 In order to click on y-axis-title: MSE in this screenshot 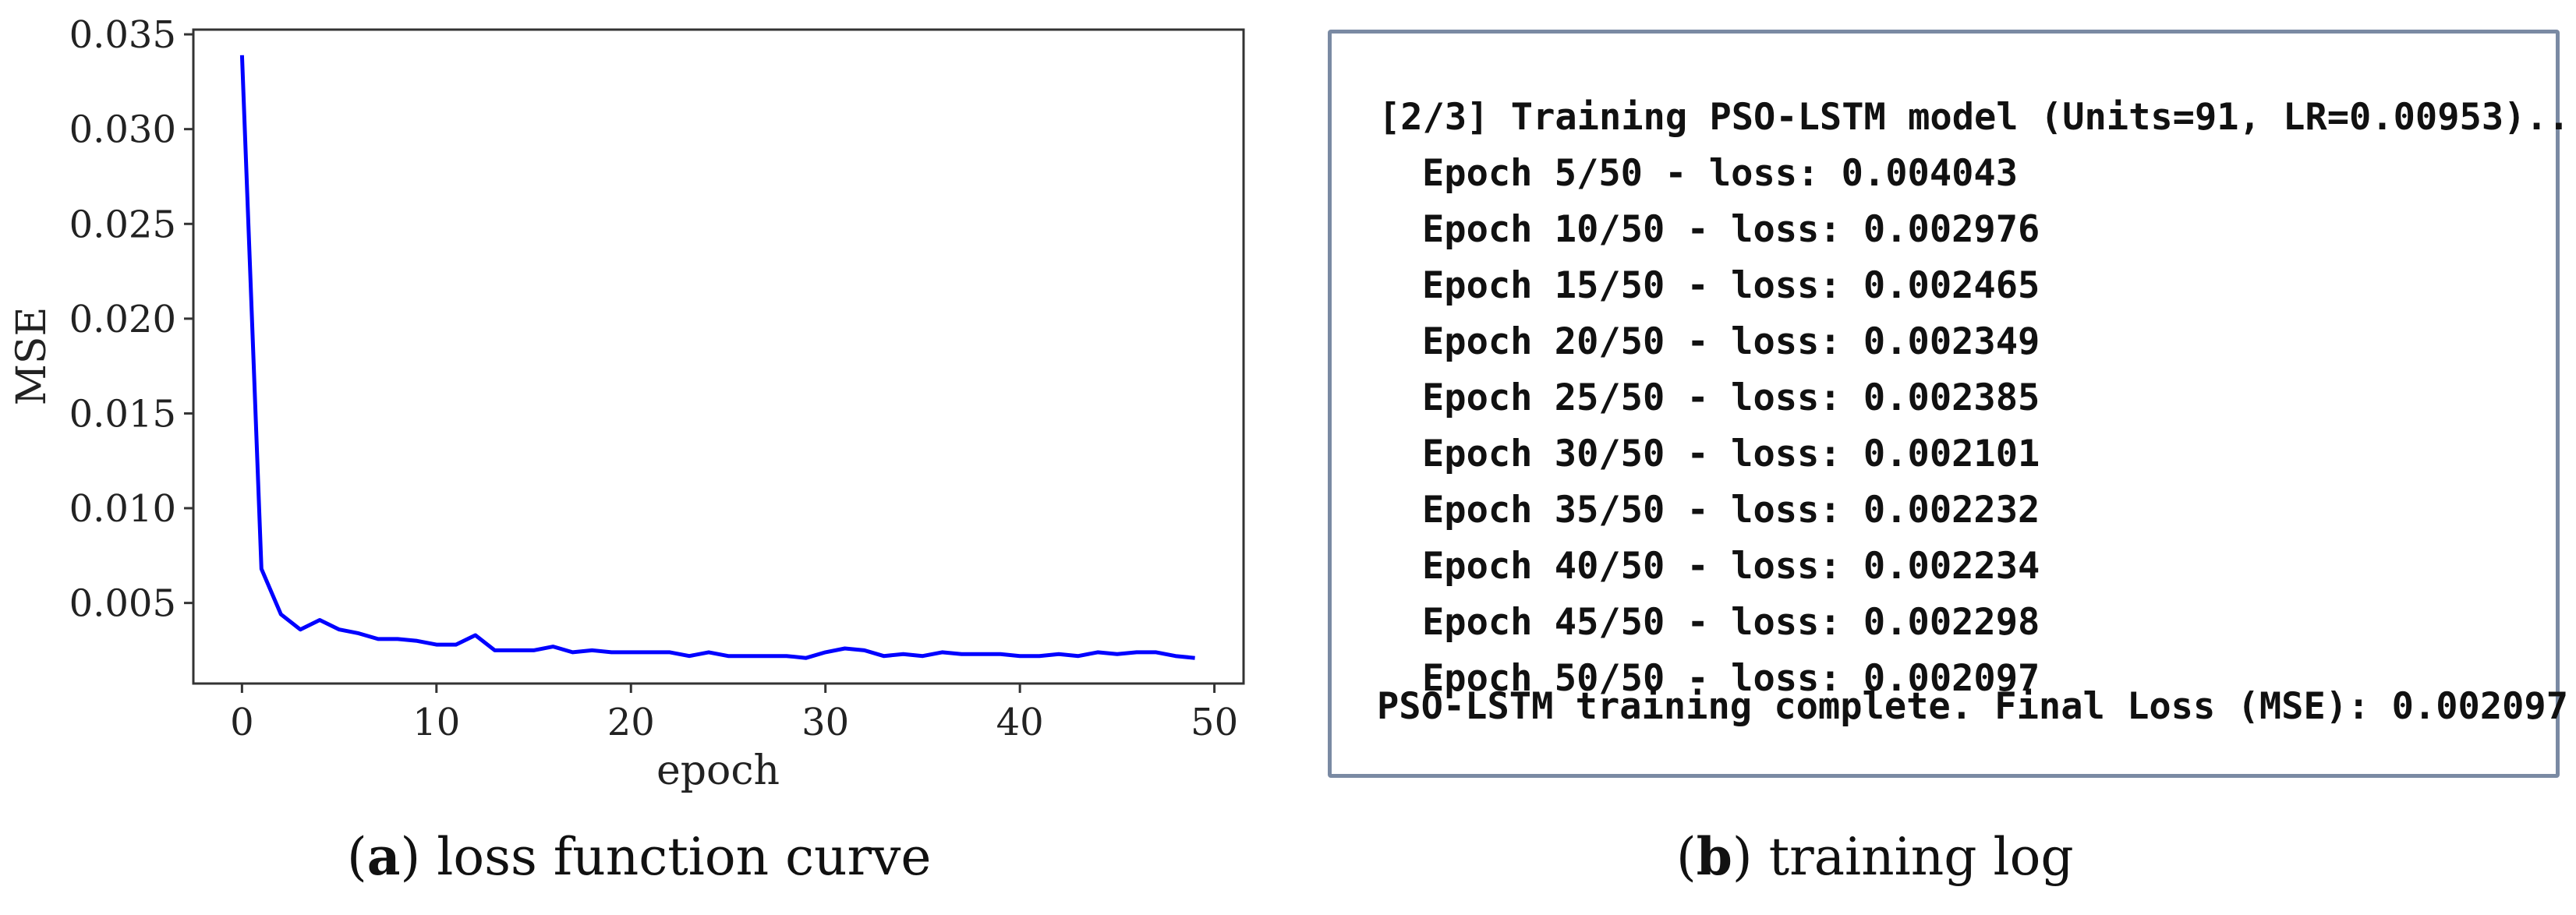, I will do `click(32, 356)`.